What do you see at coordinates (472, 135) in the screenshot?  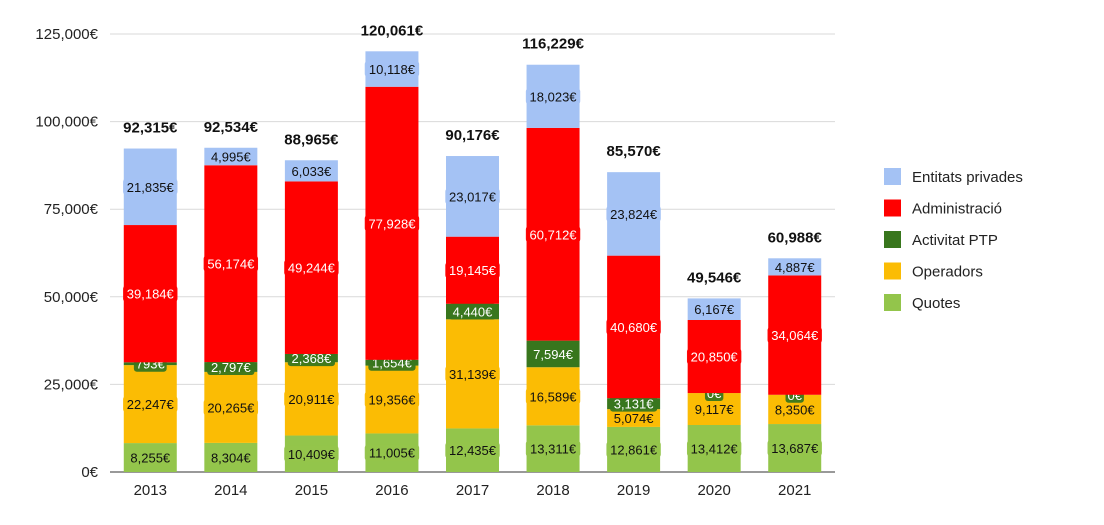 I see `total-label: 90,176€` at bounding box center [472, 135].